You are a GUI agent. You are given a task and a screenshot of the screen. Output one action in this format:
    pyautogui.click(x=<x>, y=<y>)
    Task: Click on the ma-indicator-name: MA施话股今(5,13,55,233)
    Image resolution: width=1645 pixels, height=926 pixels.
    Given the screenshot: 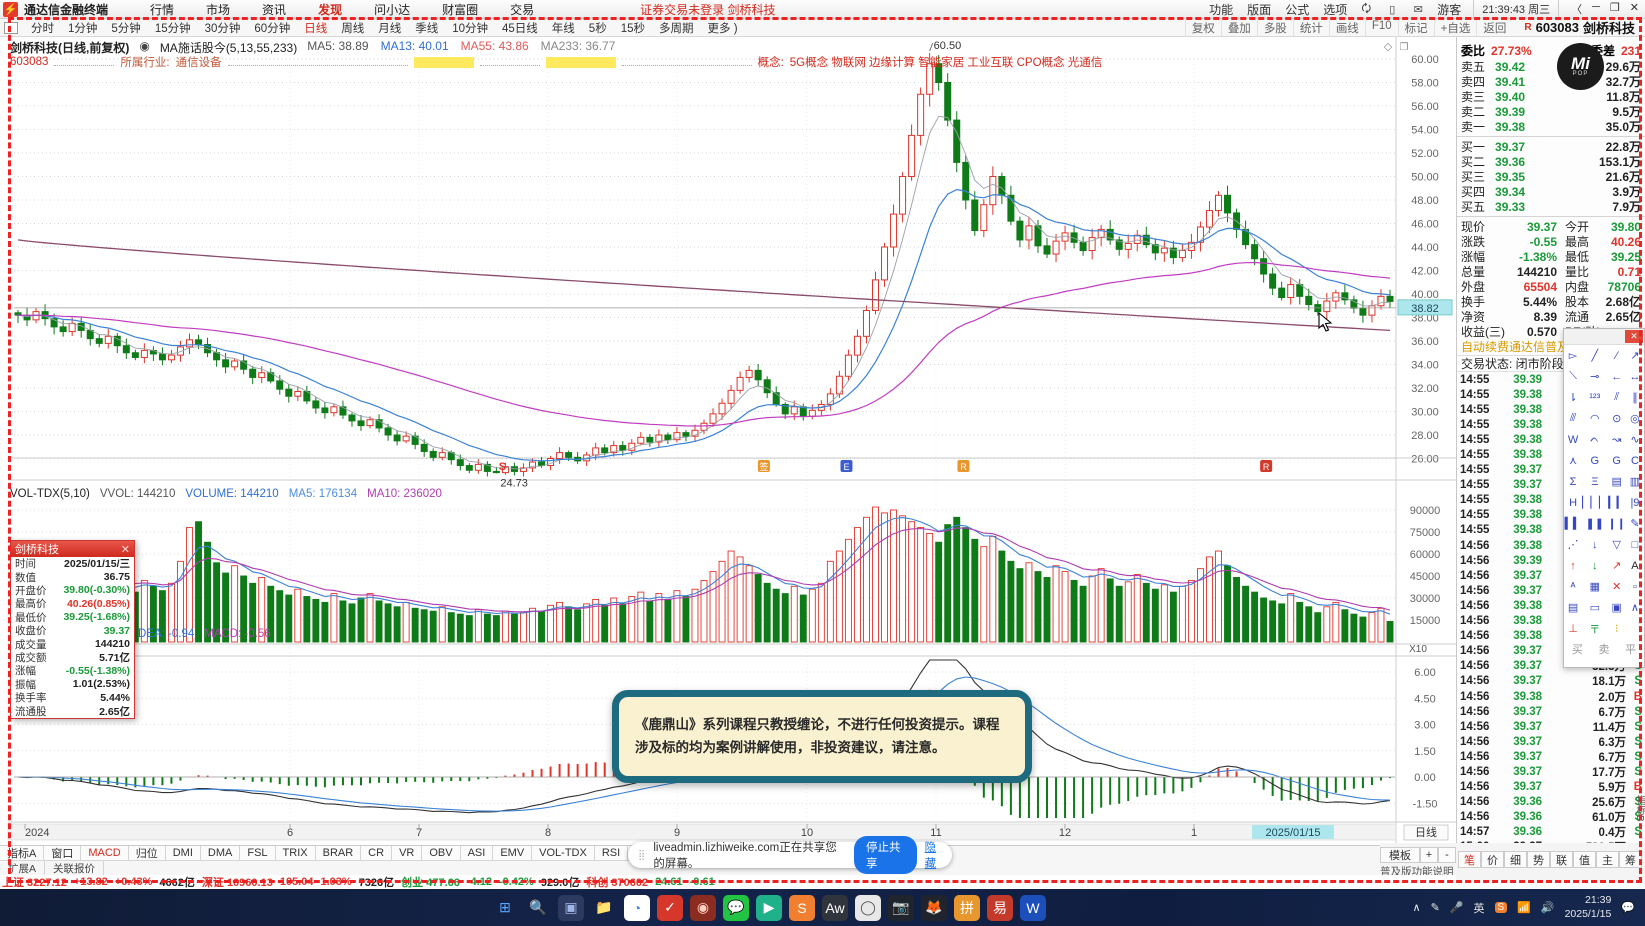 What is the action you would take?
    pyautogui.click(x=228, y=48)
    